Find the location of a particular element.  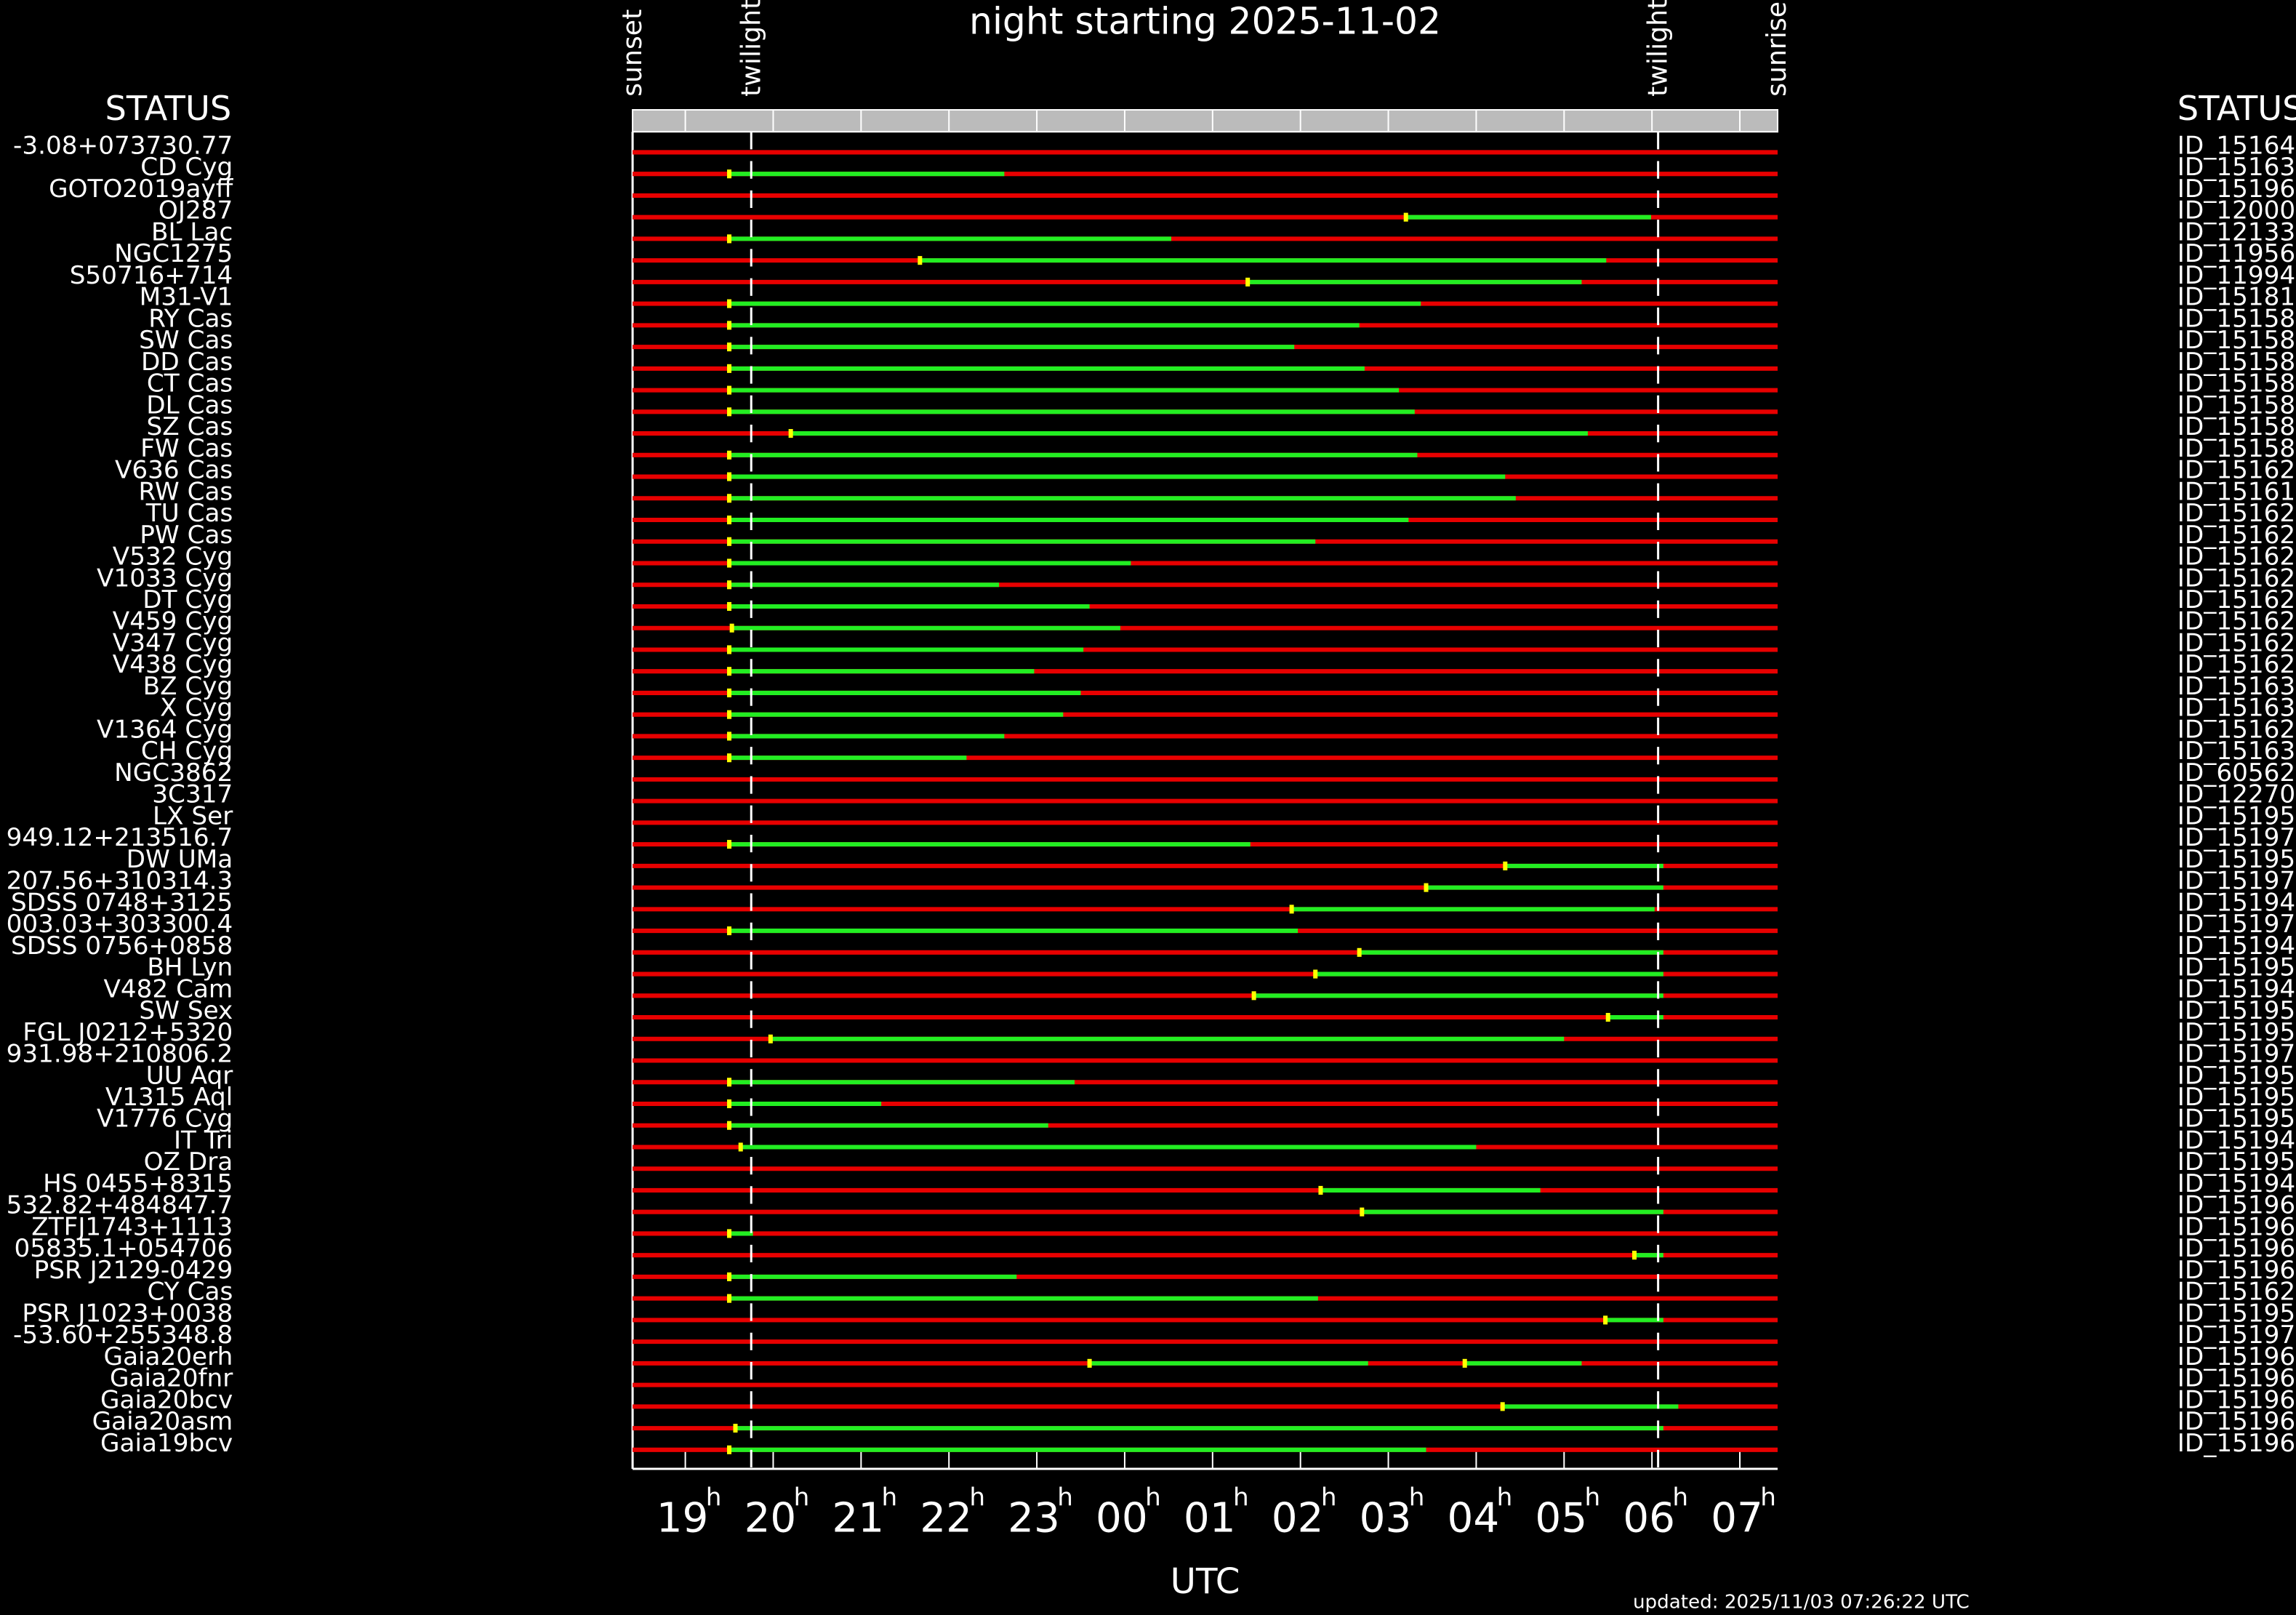

target-name: CT Cas is located at coordinates (190, 383).